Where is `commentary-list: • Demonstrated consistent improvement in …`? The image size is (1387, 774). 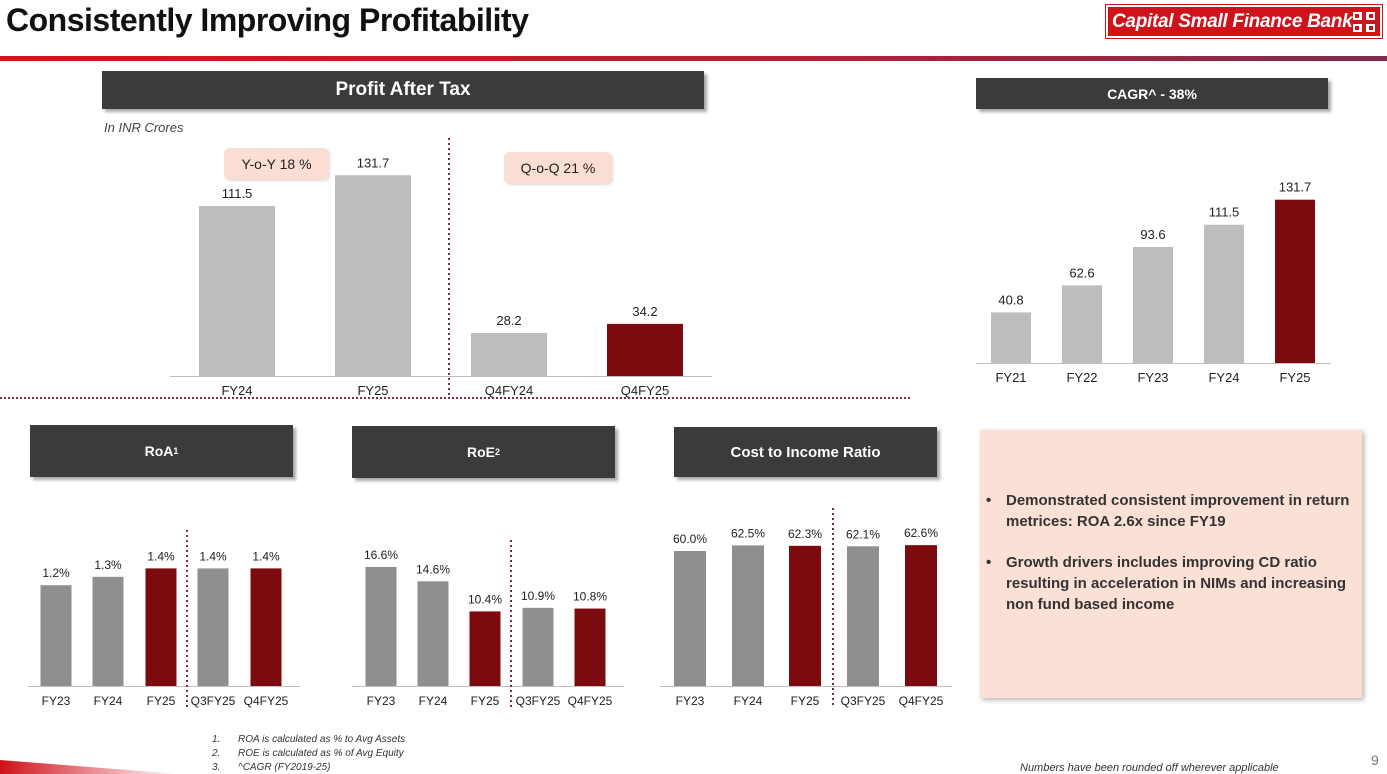
commentary-list: • Demonstrated consistent improvement in … is located at coordinates (1171, 562).